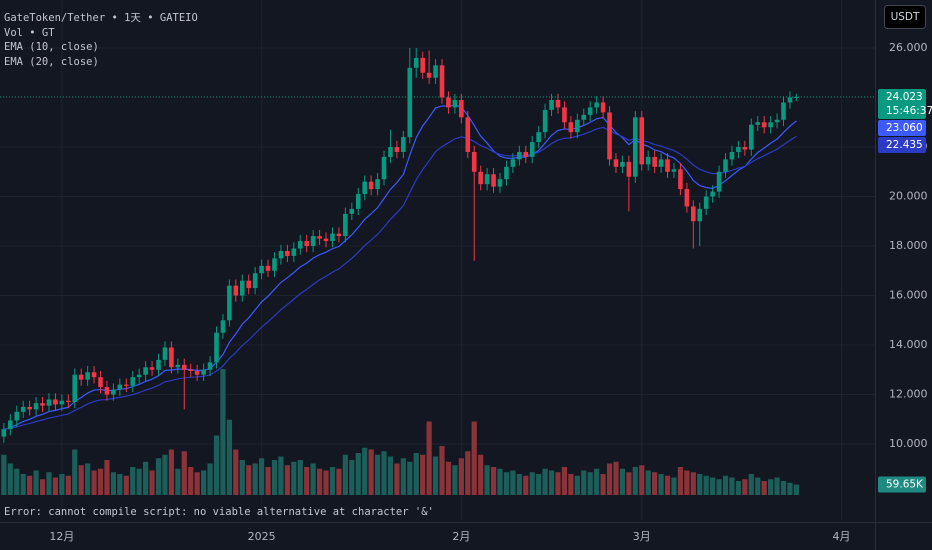  I want to click on currency-label: USDT, so click(905, 17).